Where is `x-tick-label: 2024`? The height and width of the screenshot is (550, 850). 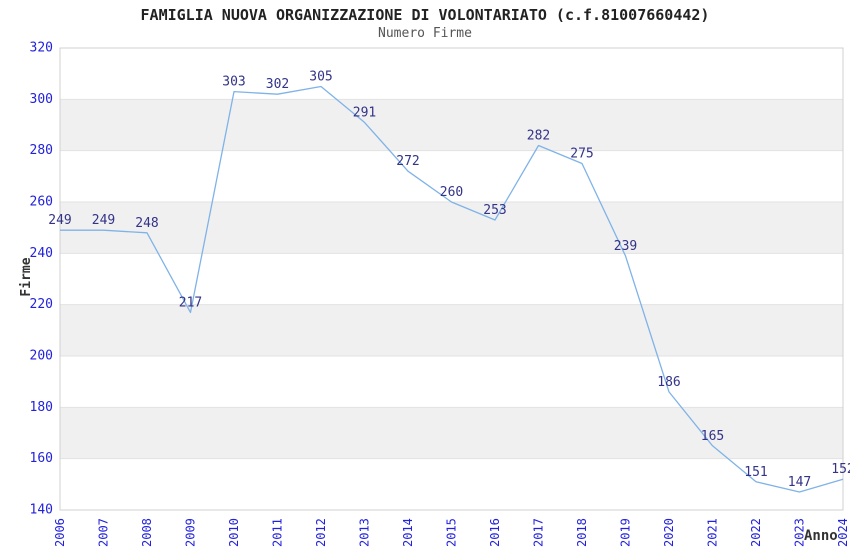 x-tick-label: 2024 is located at coordinates (843, 532).